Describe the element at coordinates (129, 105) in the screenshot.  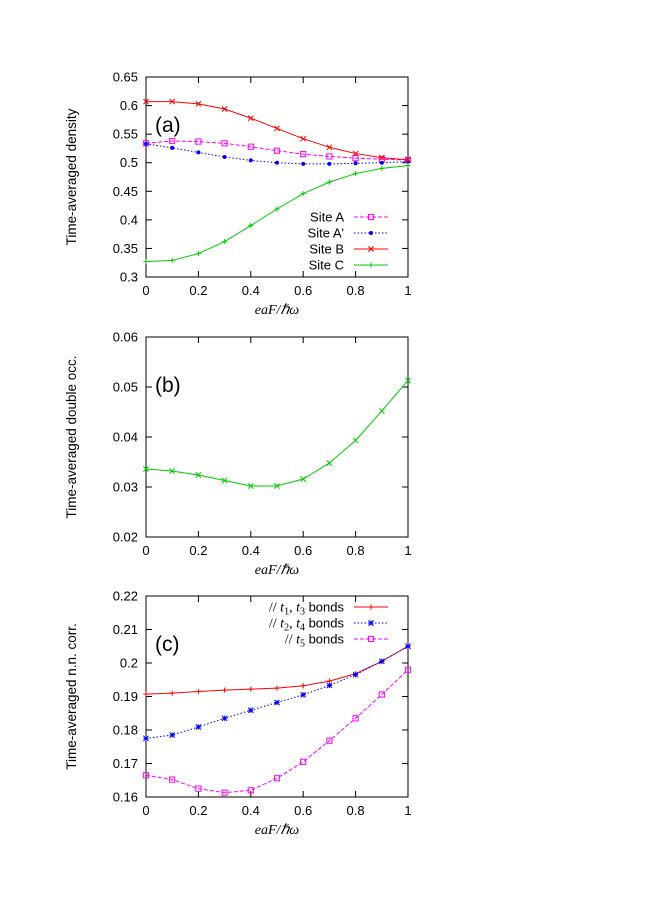
I see `y-tick-label: 0.6` at that location.